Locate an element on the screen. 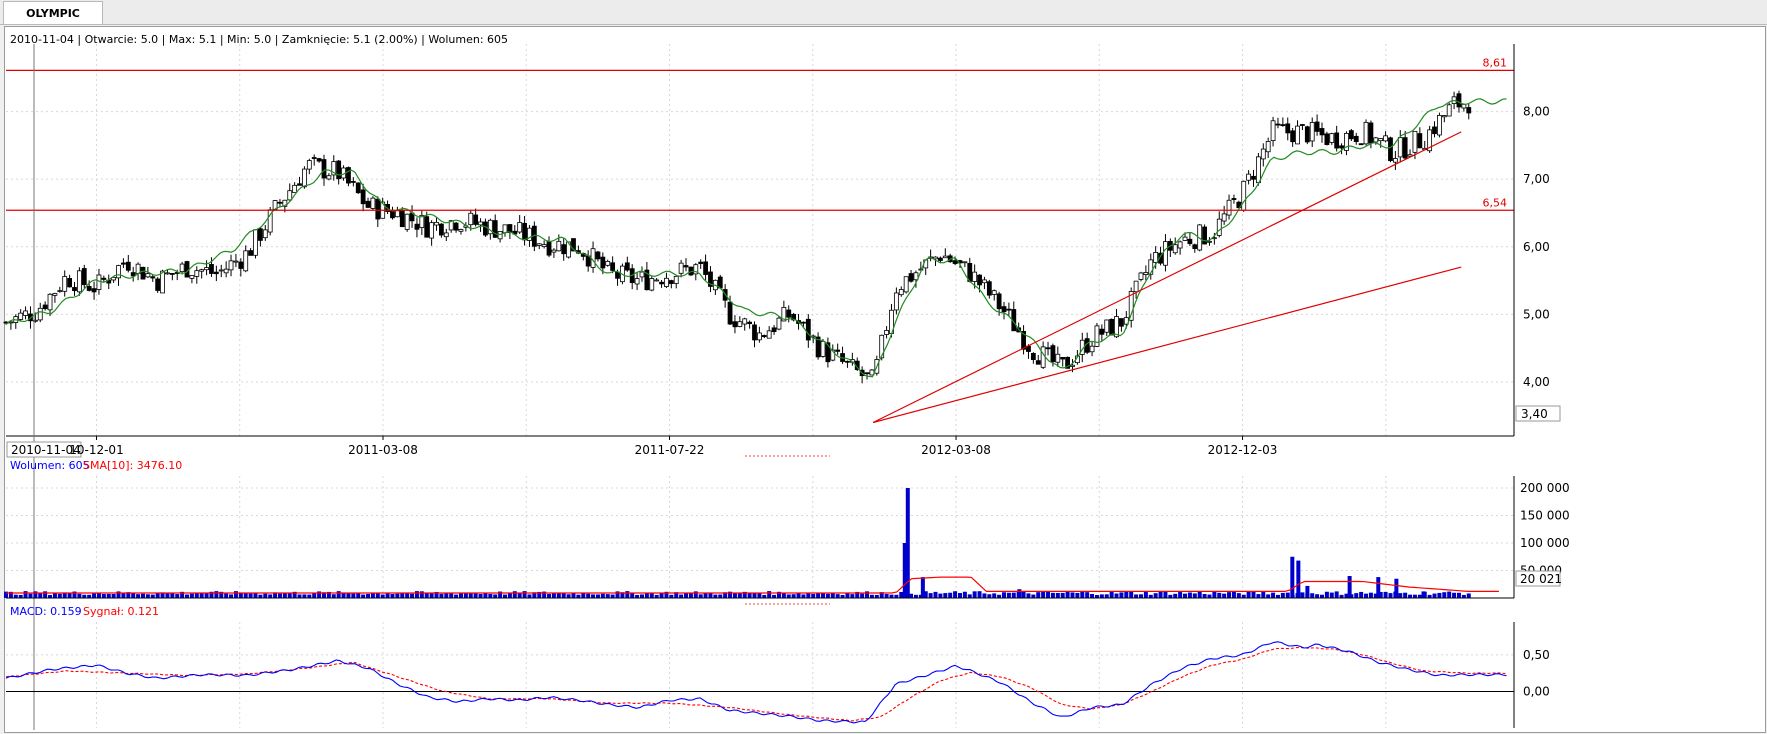 This screenshot has width=1767, height=734. date-tick-label: 2011-03-08 is located at coordinates (383, 450).